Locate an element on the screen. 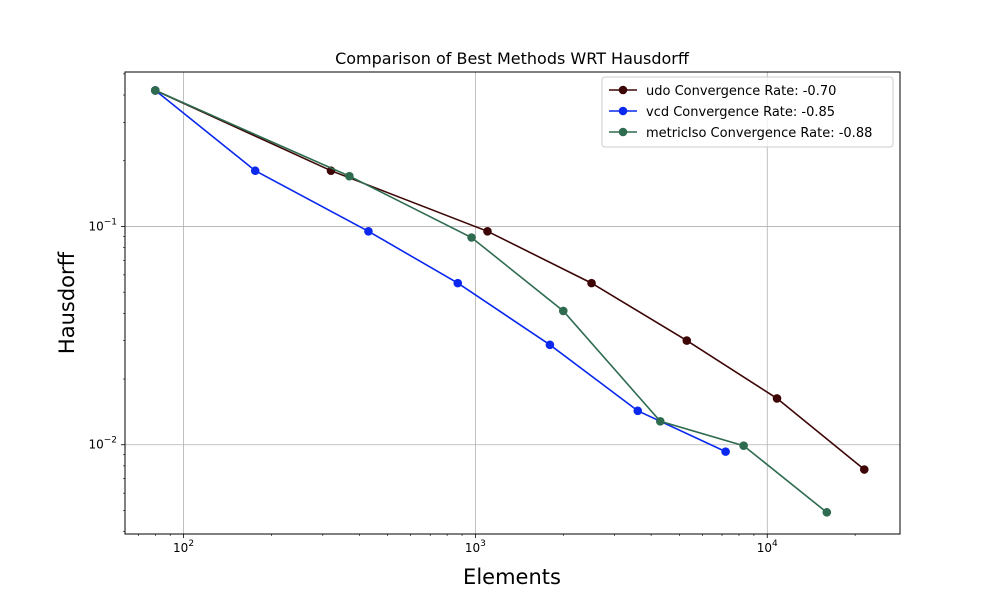  y-tick-label: 10⁻² is located at coordinates (102, 444).